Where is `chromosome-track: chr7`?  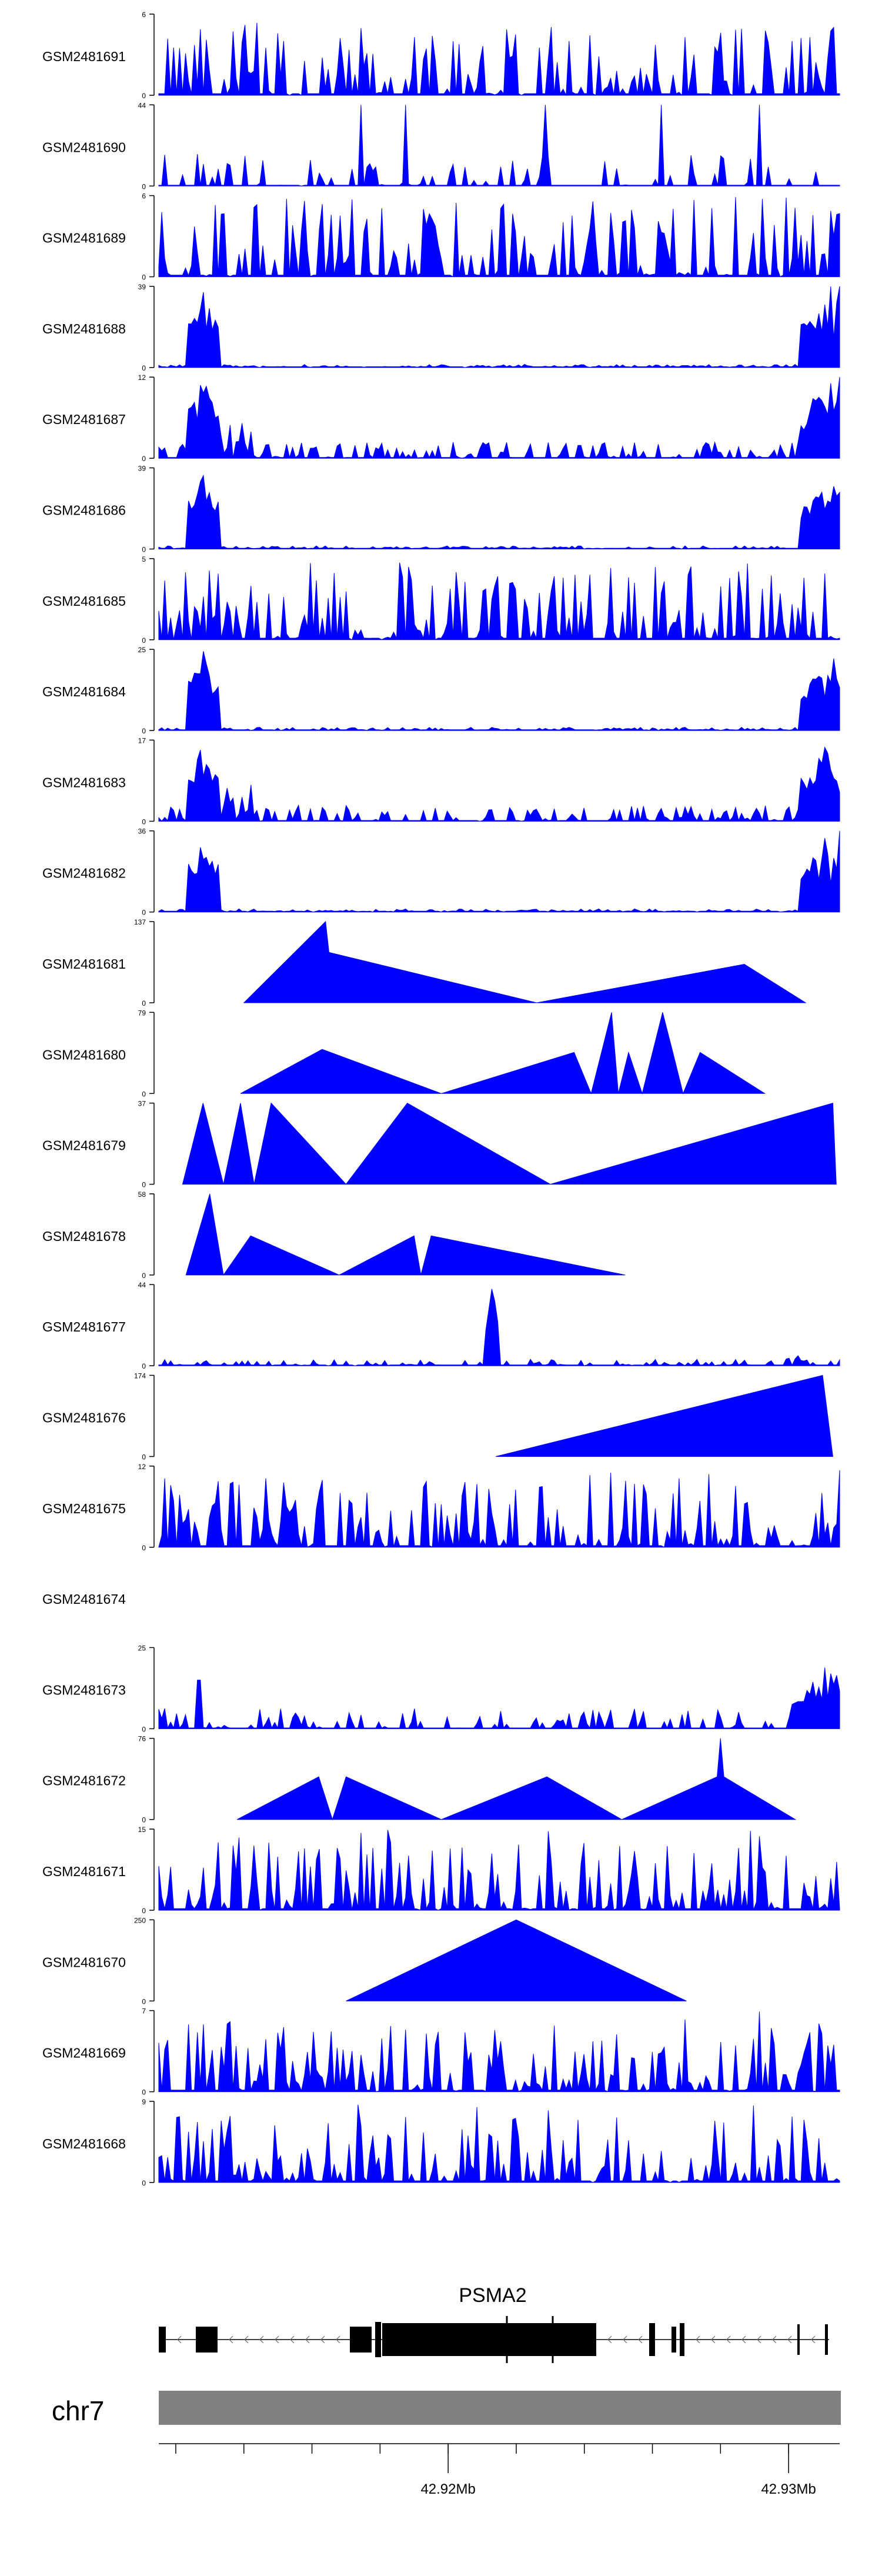 chromosome-track: chr7 is located at coordinates (446, 2408).